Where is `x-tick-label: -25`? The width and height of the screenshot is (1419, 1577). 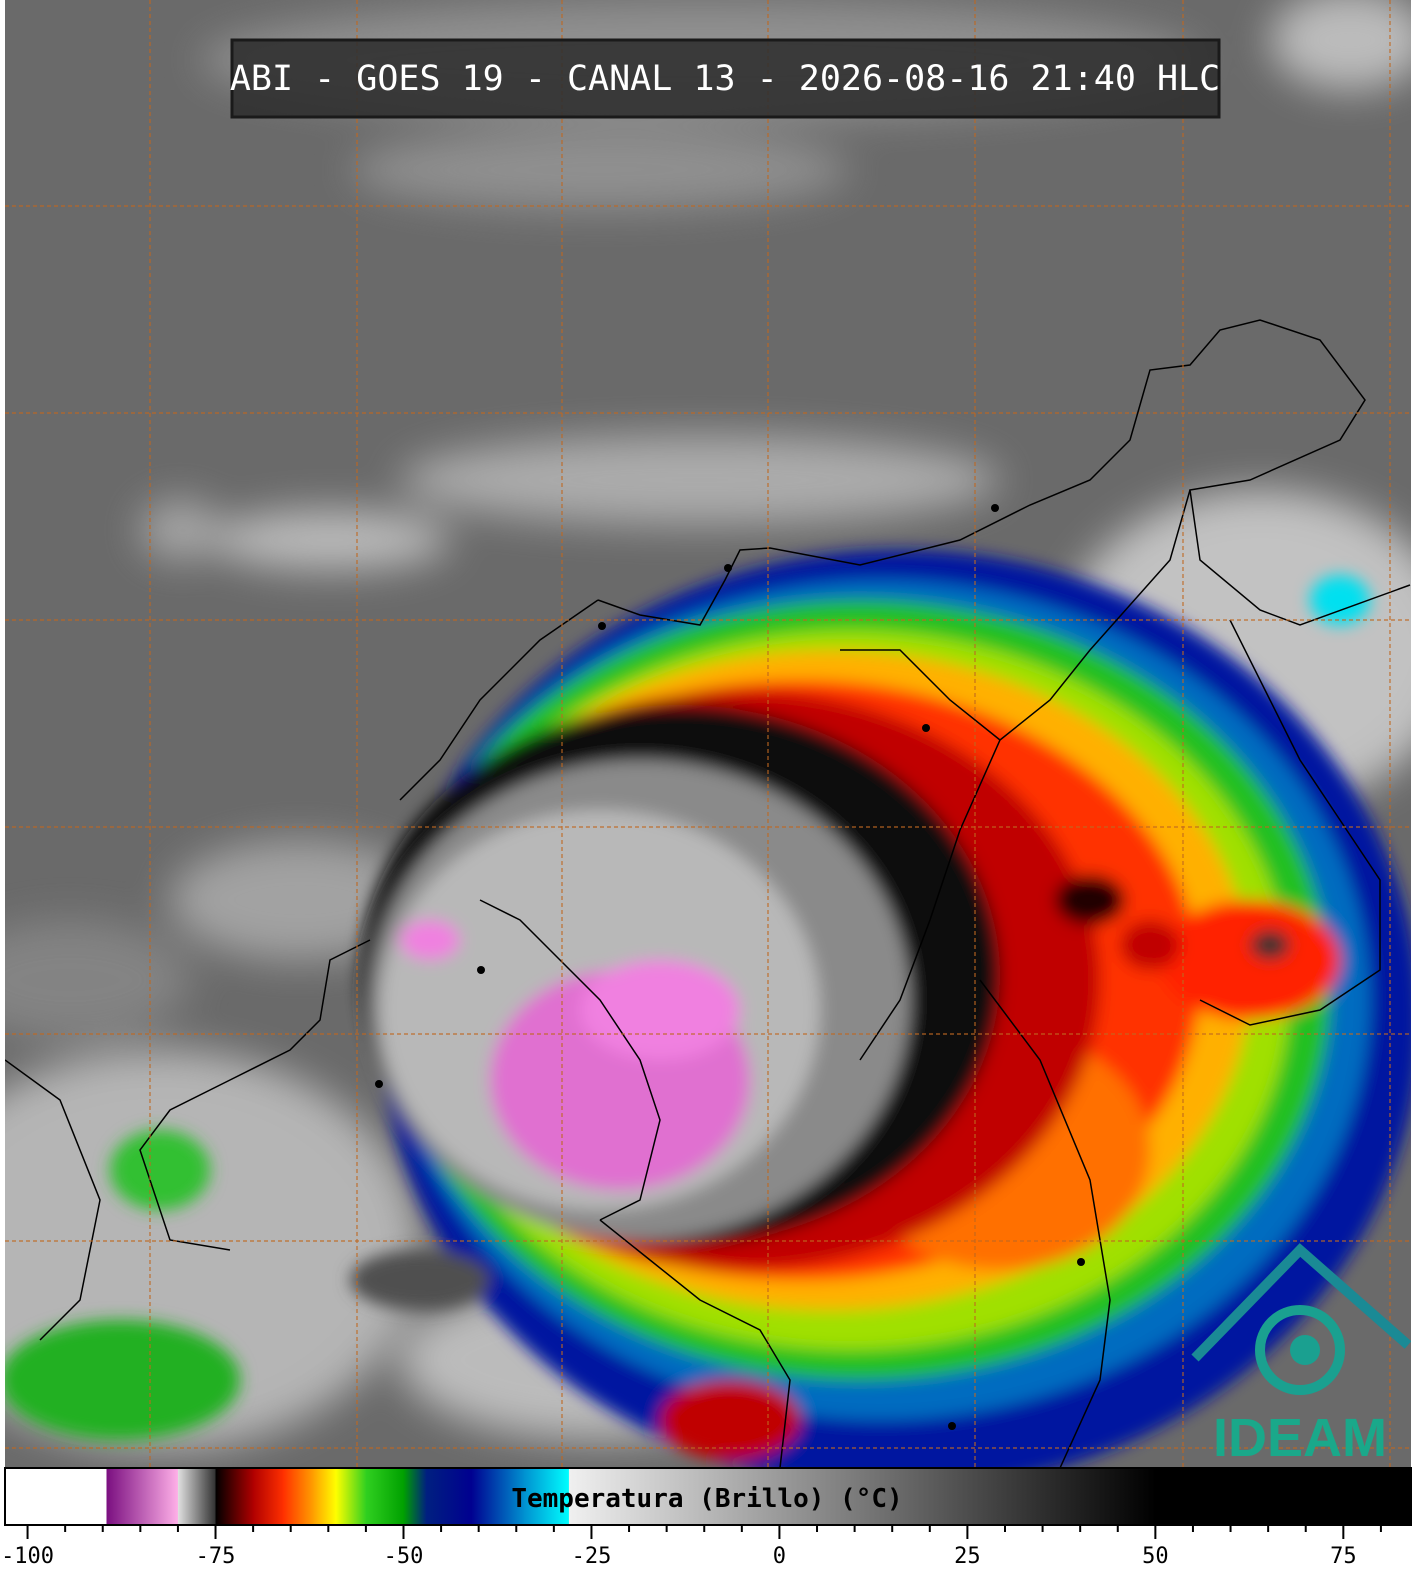
x-tick-label: -25 is located at coordinates (592, 1556).